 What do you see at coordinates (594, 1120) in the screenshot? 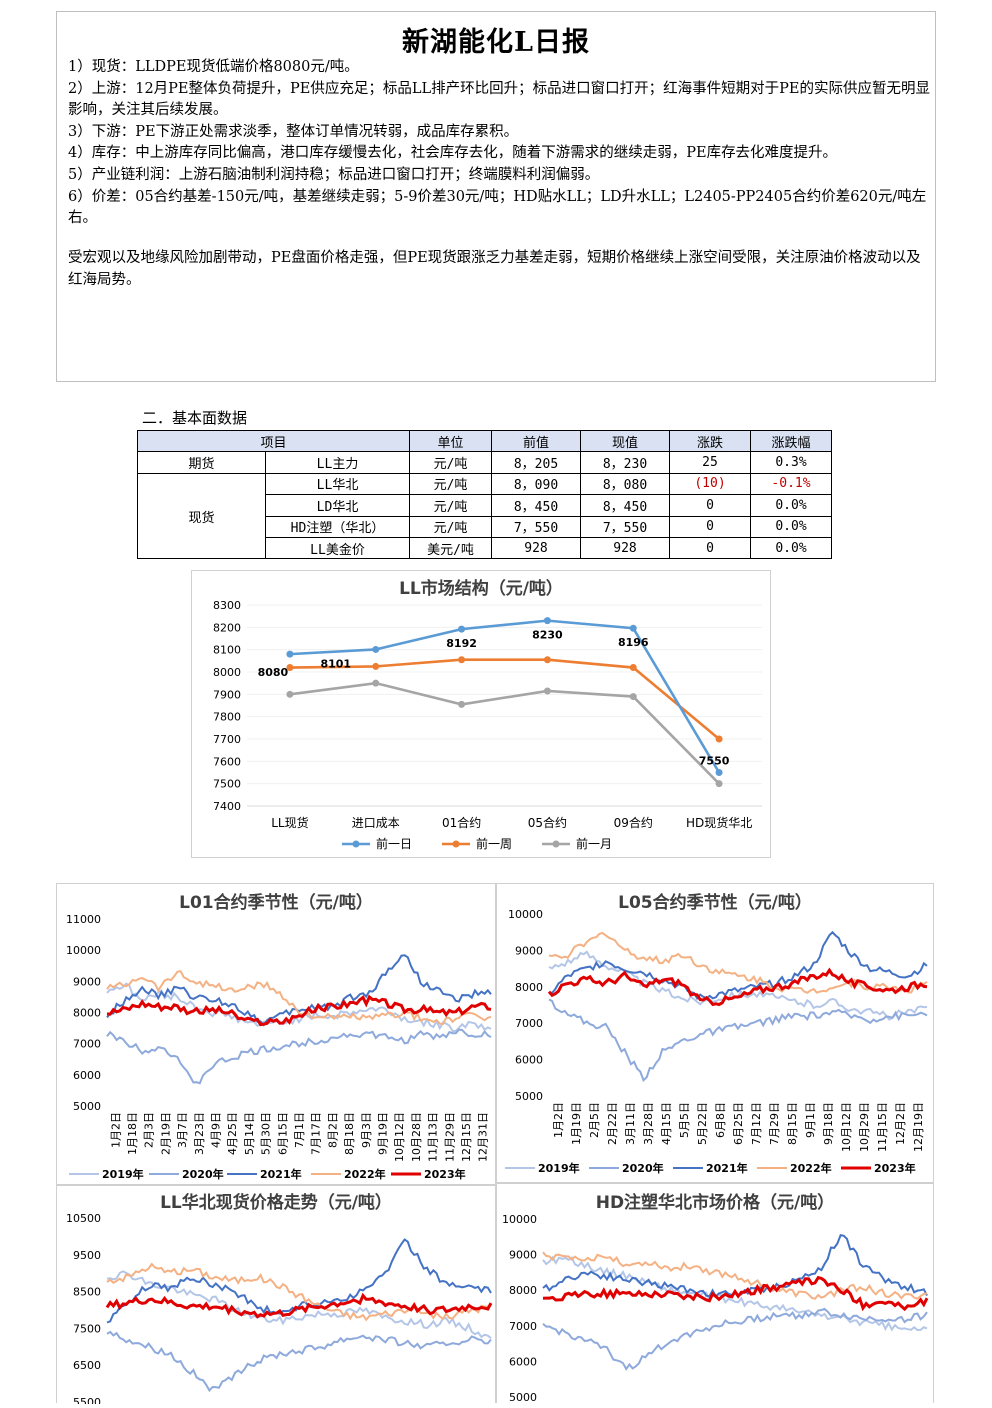
I see `x-tick-label: 2月5日` at bounding box center [594, 1120].